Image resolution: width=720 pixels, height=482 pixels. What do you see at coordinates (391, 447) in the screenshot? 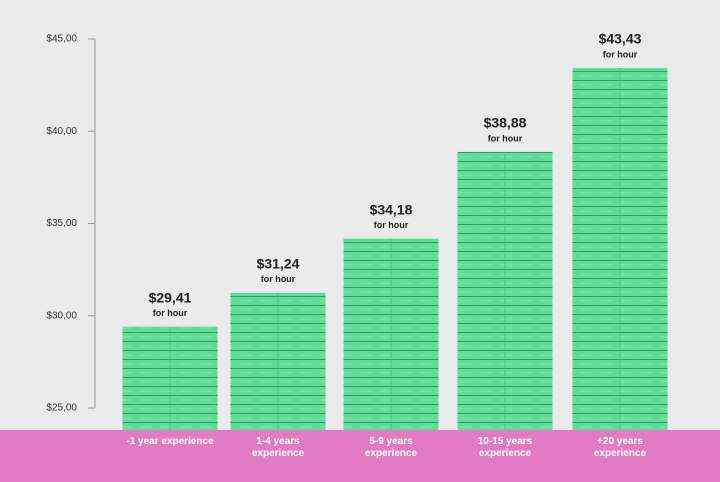
I see `x-tick-label: 5-9 years experience` at bounding box center [391, 447].